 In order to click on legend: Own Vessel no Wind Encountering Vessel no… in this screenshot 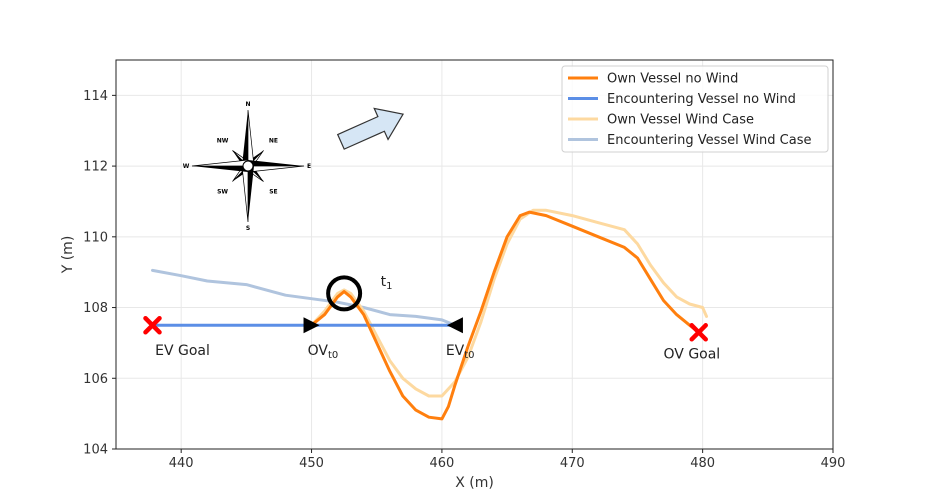, I will do `click(695, 109)`.